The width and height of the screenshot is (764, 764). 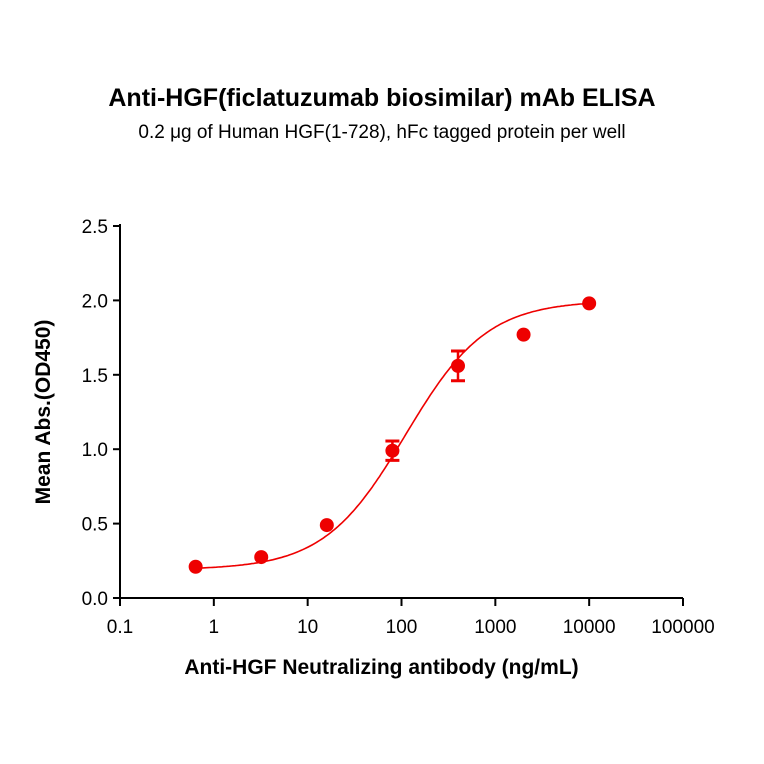 What do you see at coordinates (120, 627) in the screenshot?
I see `x-tick-label: 0.1` at bounding box center [120, 627].